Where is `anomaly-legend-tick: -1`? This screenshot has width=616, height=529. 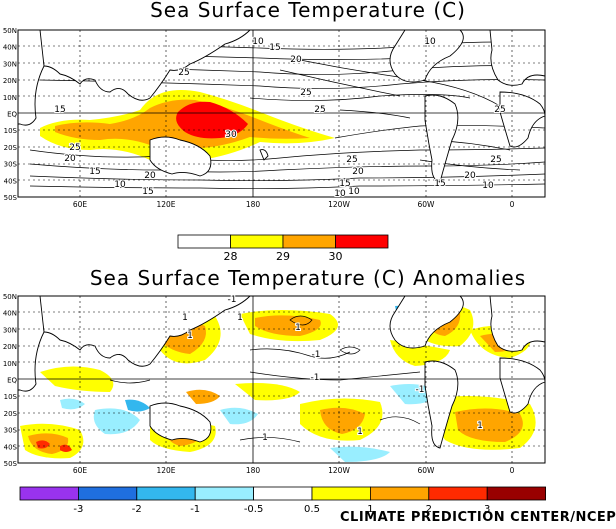 anomaly-legend-tick: -1 is located at coordinates (195, 509).